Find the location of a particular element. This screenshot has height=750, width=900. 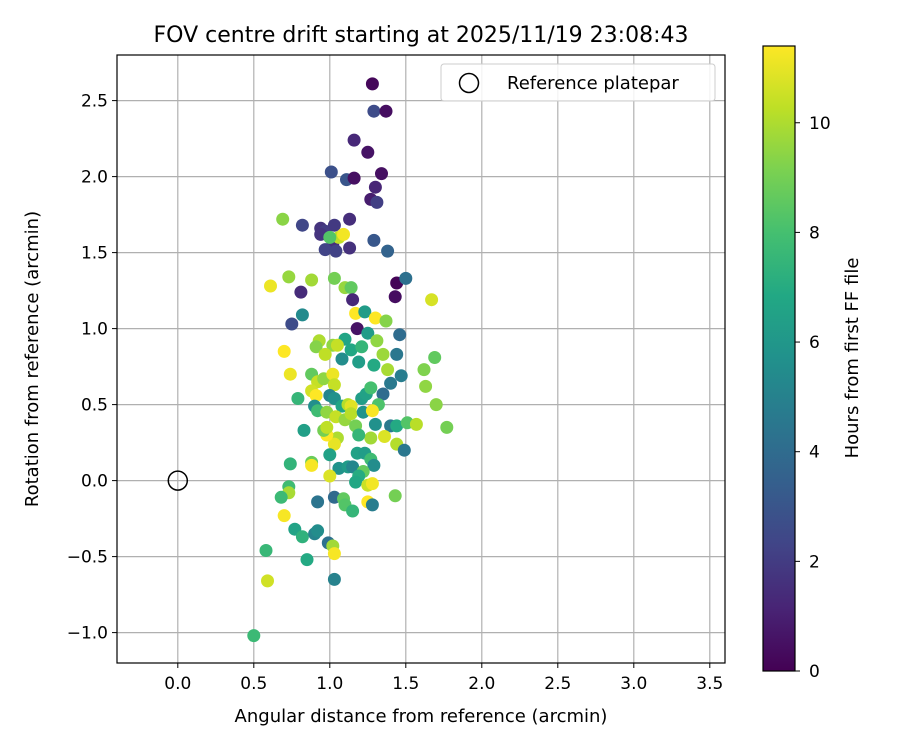

legend-box is located at coordinates (578, 82).